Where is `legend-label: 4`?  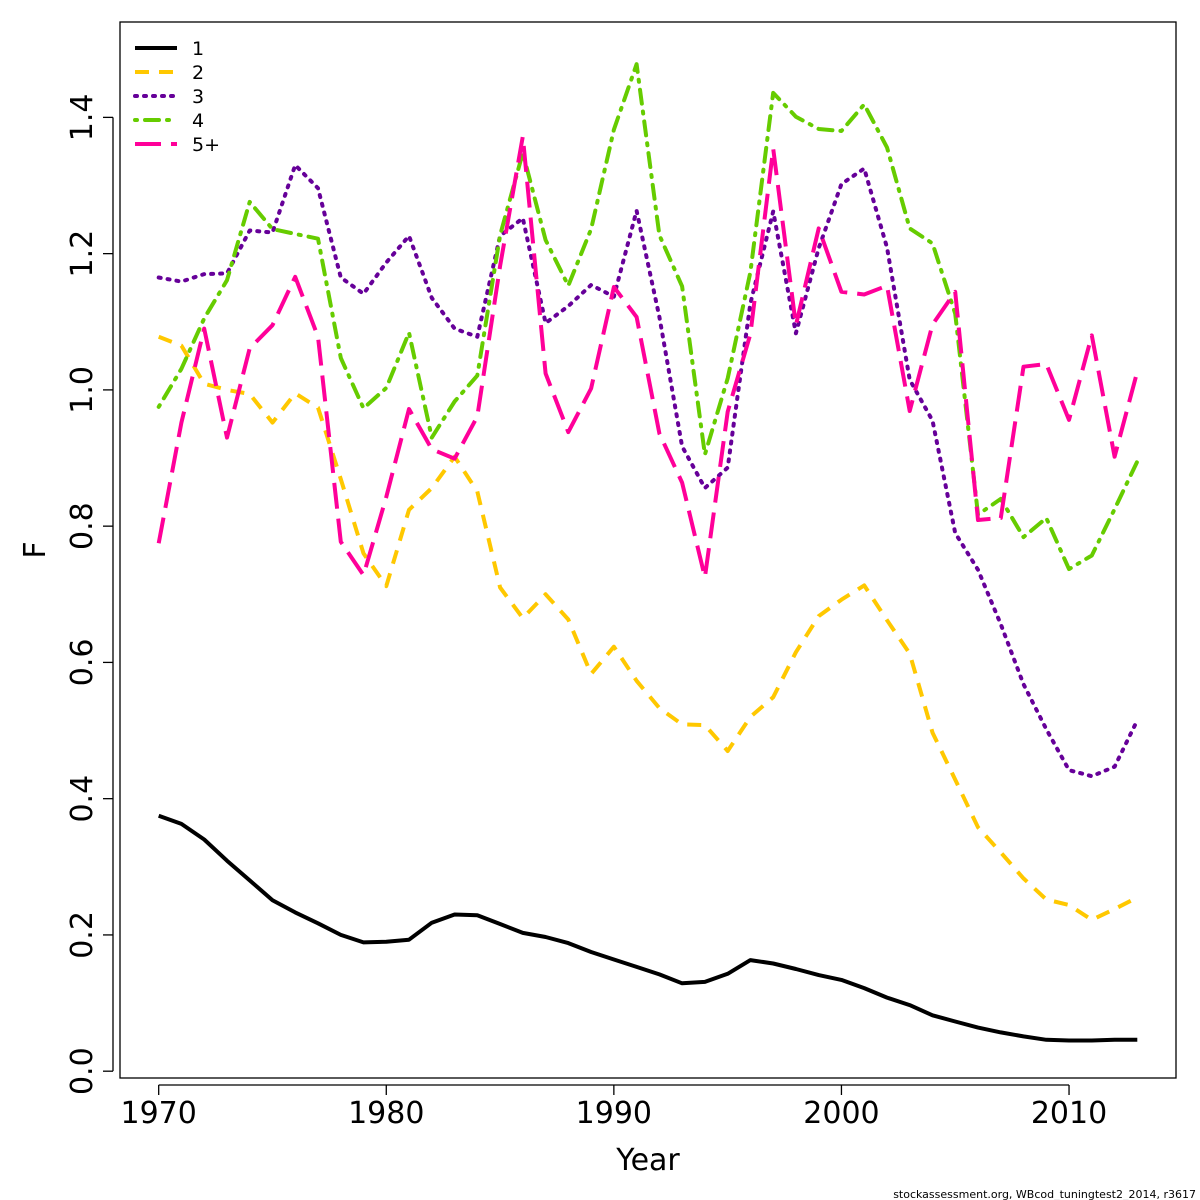
legend-label: 4 is located at coordinates (198, 121).